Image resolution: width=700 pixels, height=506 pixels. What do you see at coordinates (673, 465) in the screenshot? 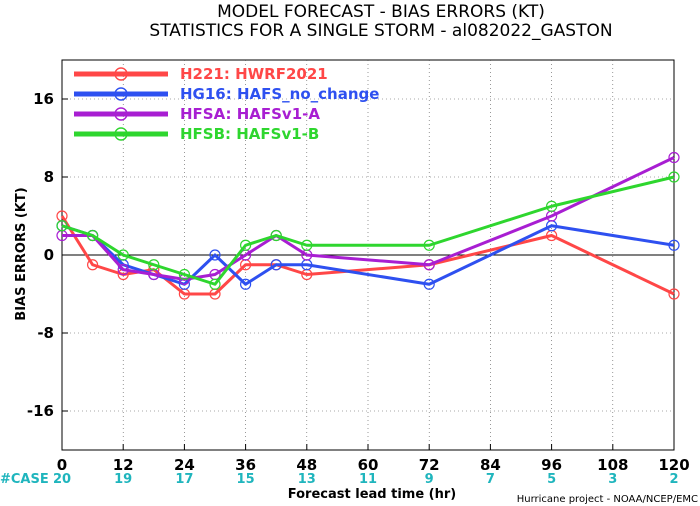
I see `x-tick-label: 120` at bounding box center [673, 465].